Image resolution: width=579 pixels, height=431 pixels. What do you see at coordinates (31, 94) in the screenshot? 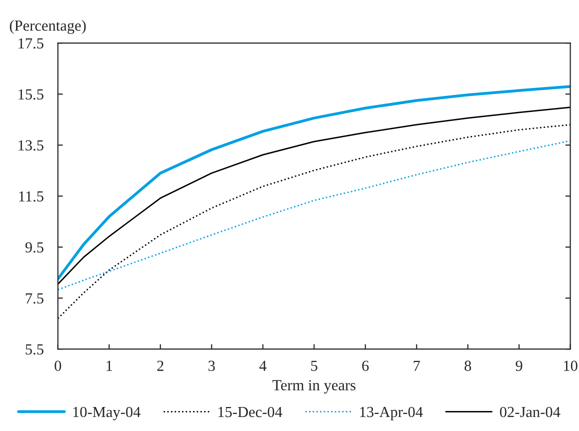
I see `y-tick-label: 15.5` at bounding box center [31, 94].